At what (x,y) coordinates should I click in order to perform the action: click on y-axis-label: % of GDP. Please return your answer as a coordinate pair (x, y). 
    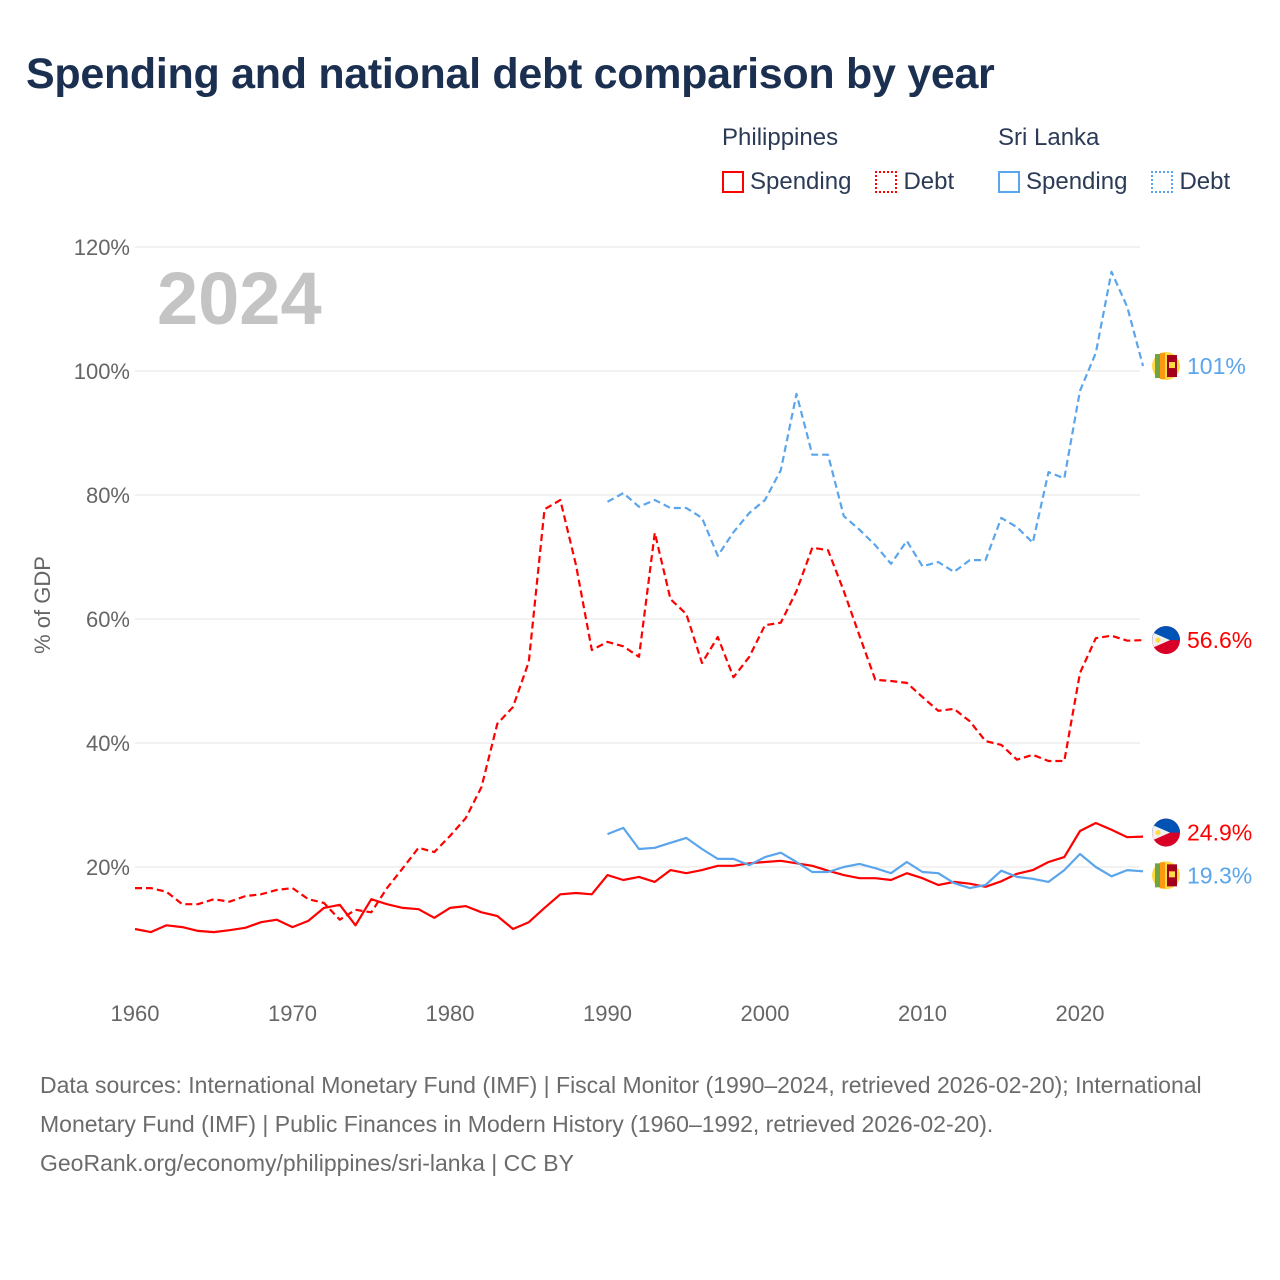
    Looking at the image, I should click on (42, 605).